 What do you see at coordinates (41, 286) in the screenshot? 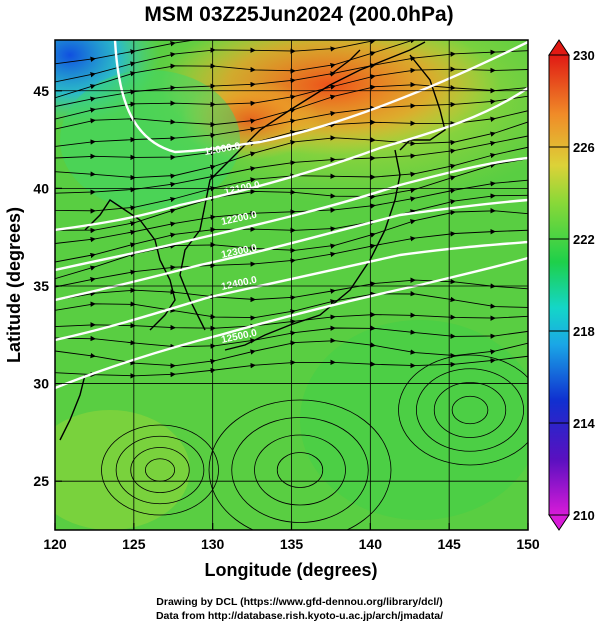
I see `y-tick-label: 35` at bounding box center [41, 286].